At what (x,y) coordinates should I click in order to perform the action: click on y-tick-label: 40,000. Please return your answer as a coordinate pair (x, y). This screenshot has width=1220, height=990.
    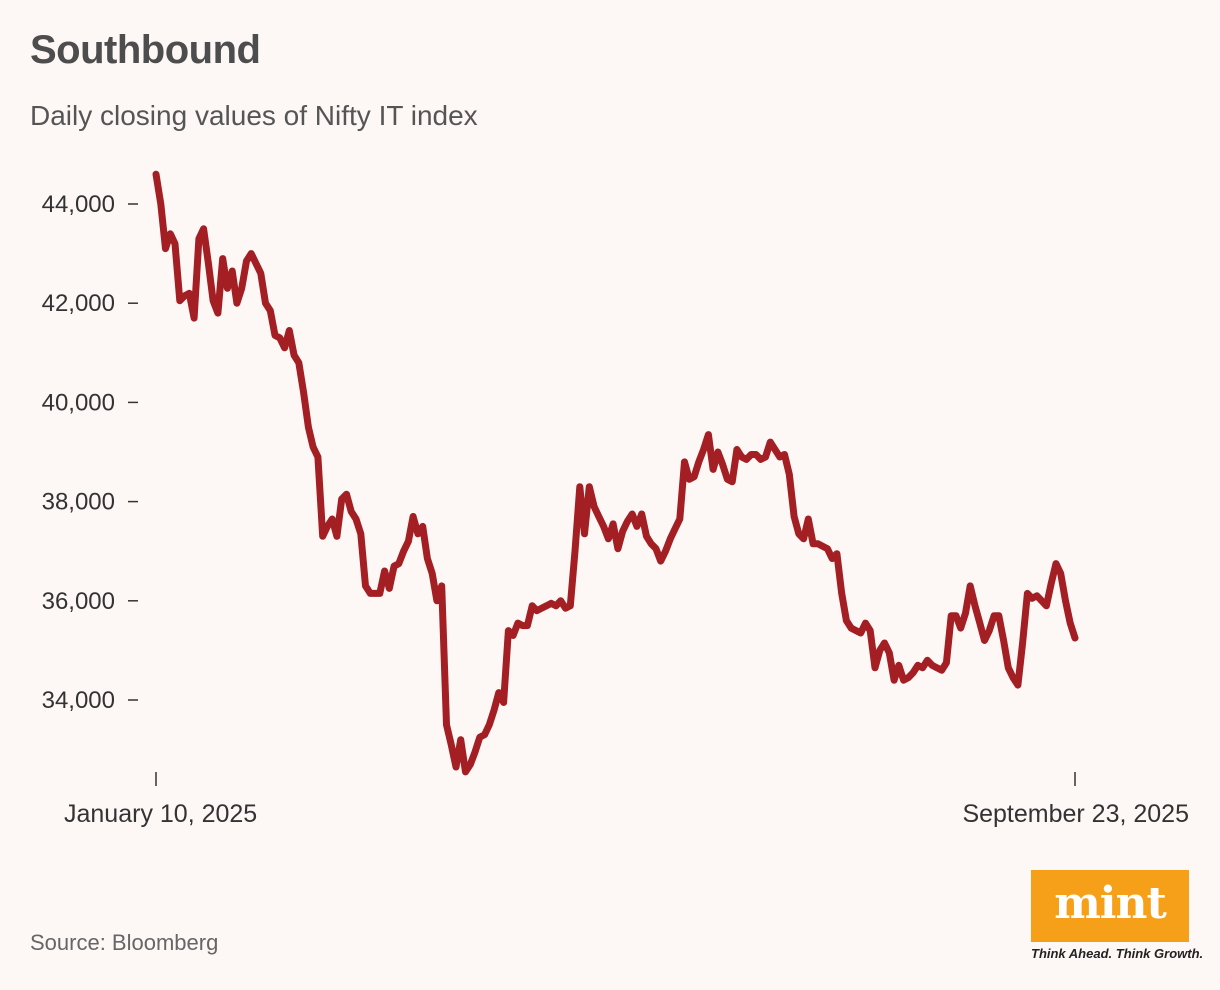
    Looking at the image, I should click on (78, 402).